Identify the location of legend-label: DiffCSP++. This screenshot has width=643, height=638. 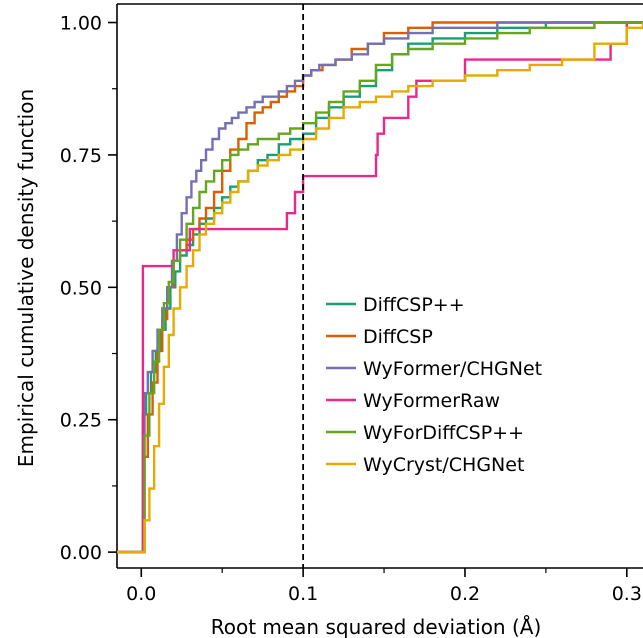
(414, 305).